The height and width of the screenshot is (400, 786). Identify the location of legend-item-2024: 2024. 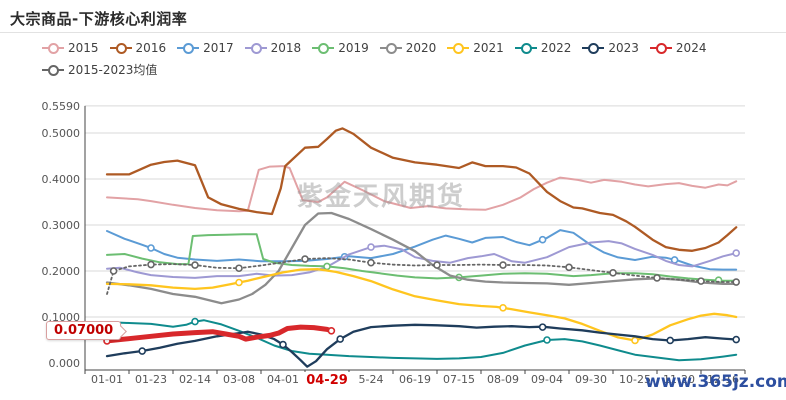
(678, 48).